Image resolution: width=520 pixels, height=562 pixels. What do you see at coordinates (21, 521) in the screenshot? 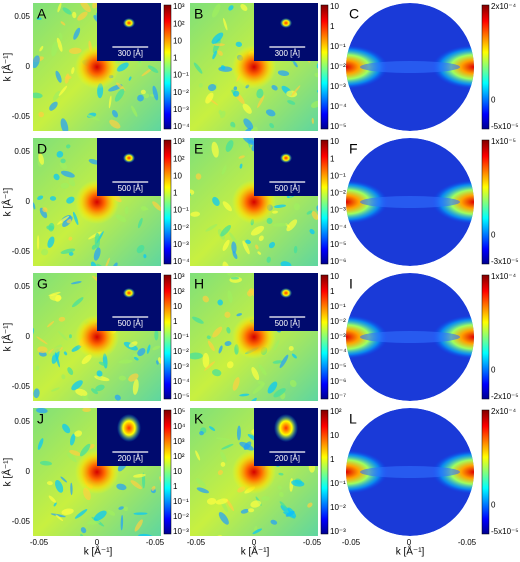
I see `y-tick-label: -0.05` at bounding box center [21, 521].